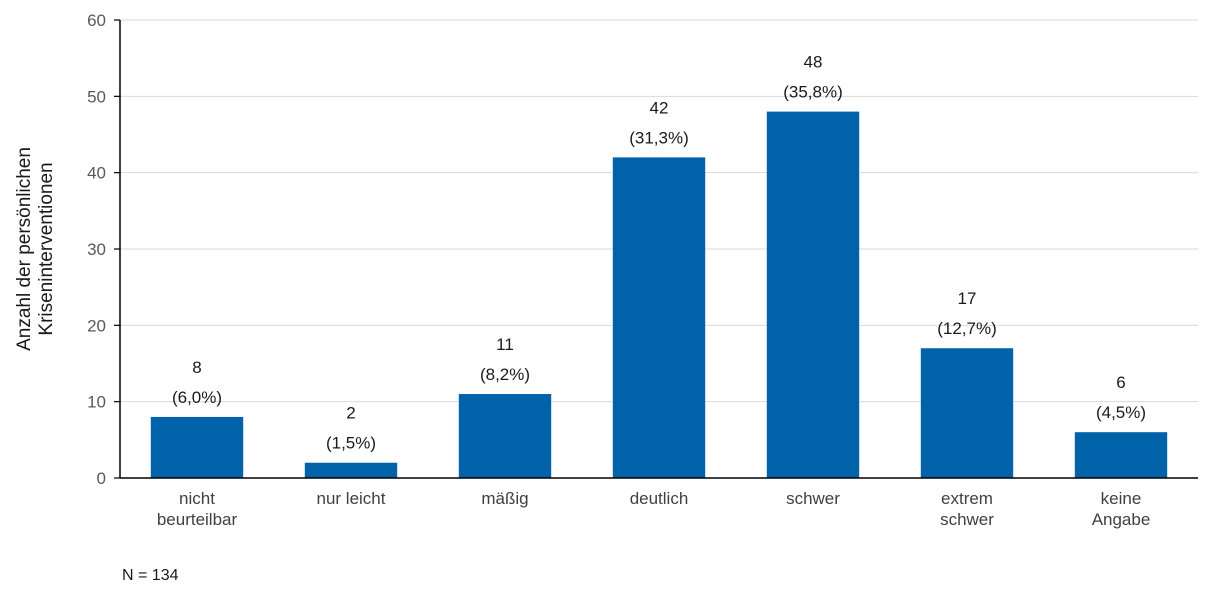 The height and width of the screenshot is (590, 1211). What do you see at coordinates (1120, 382) in the screenshot?
I see `data-label-value: 6` at bounding box center [1120, 382].